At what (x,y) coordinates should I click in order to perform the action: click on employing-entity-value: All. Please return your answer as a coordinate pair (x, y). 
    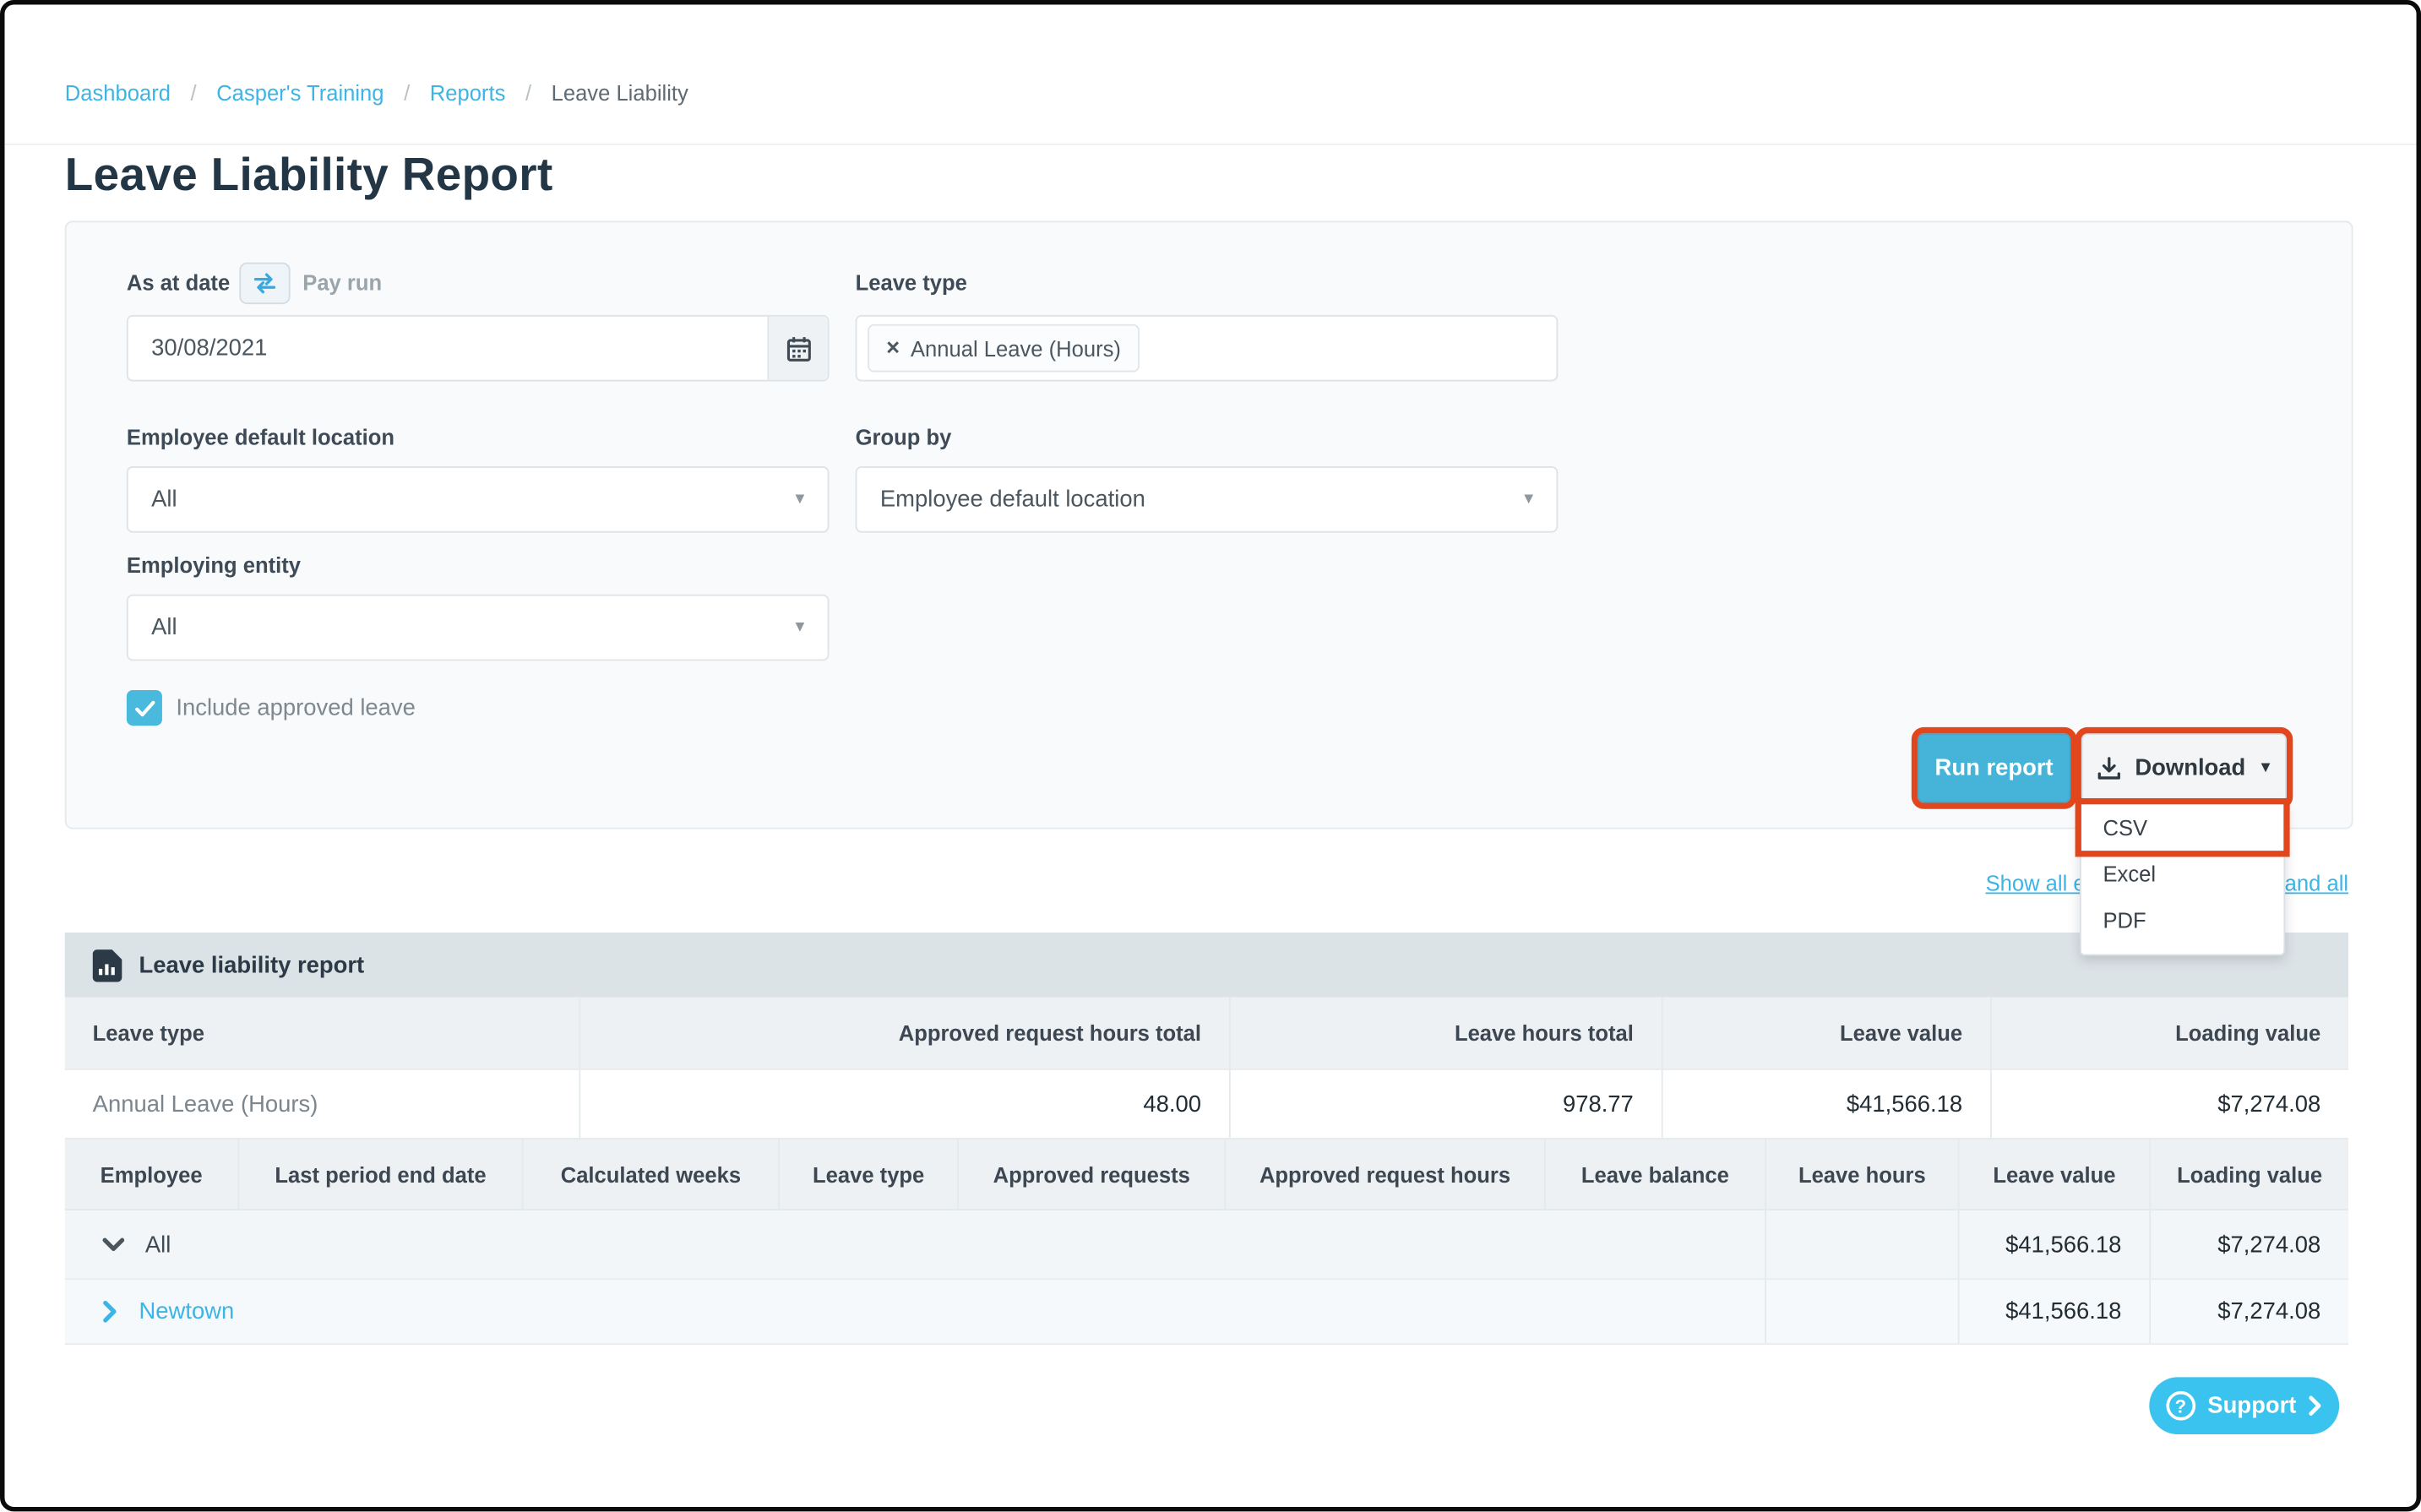
    Looking at the image, I should click on (164, 627).